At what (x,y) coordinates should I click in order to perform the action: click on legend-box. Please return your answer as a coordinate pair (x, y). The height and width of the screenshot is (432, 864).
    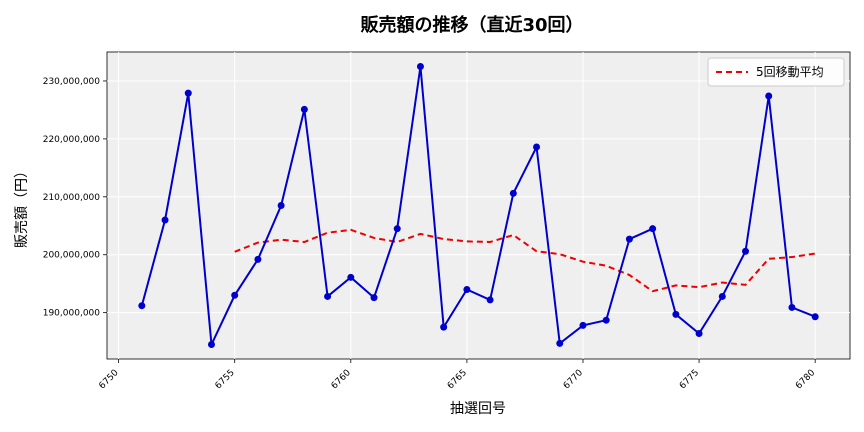
    Looking at the image, I should click on (776, 72).